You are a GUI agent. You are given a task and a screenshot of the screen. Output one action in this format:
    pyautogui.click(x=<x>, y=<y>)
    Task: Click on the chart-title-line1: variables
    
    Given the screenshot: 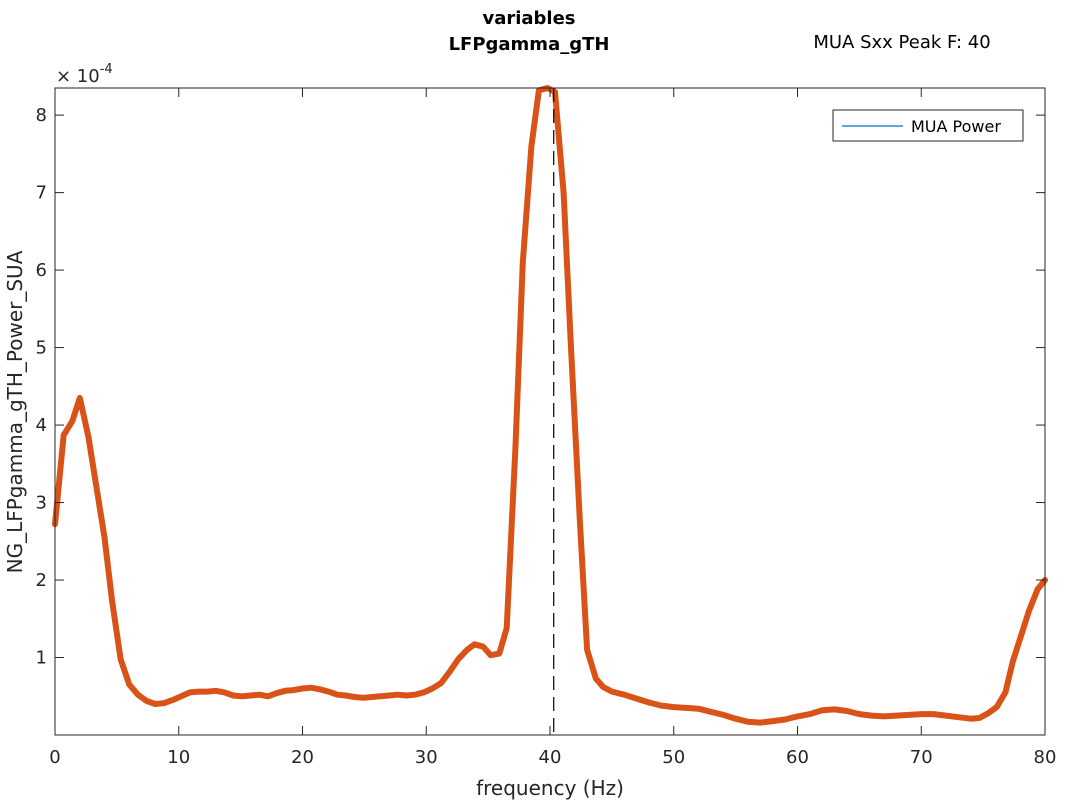 What is the action you would take?
    pyautogui.click(x=528, y=18)
    